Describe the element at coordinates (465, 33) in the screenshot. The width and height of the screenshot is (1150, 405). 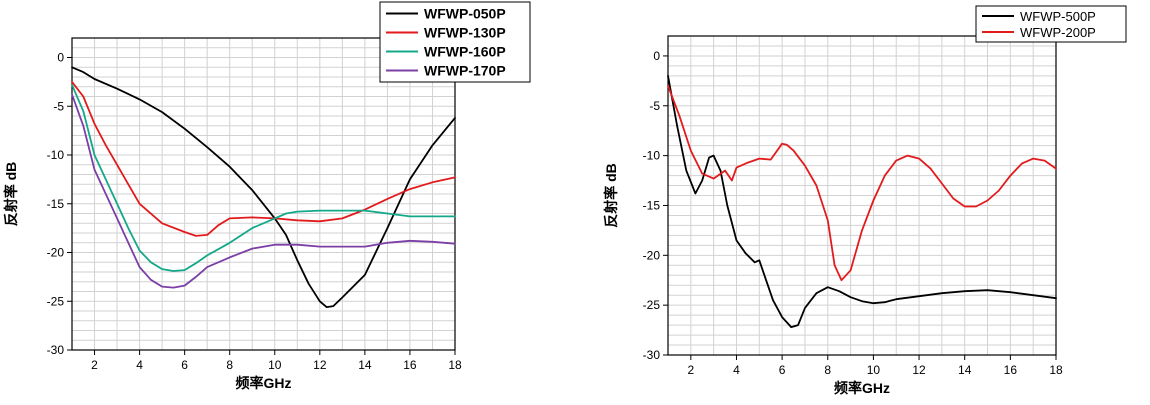
I see `legend-label: WFWP-130P` at that location.